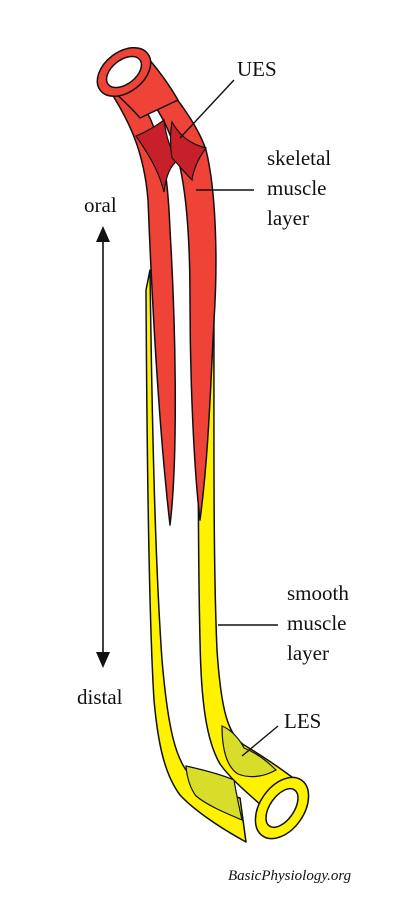 The image size is (417, 903). What do you see at coordinates (171, 155) in the screenshot?
I see `ues-sphincter` at bounding box center [171, 155].